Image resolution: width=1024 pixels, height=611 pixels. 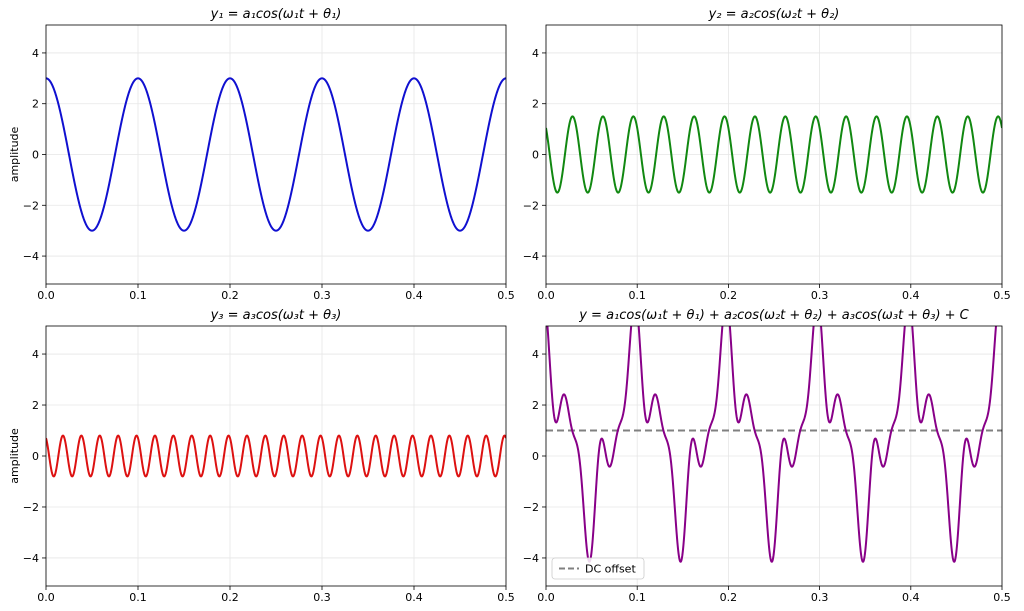 What do you see at coordinates (276, 14) in the screenshot?
I see `subplot-title: y₁ = a₁cos(ω₁t + θ₁)` at bounding box center [276, 14].